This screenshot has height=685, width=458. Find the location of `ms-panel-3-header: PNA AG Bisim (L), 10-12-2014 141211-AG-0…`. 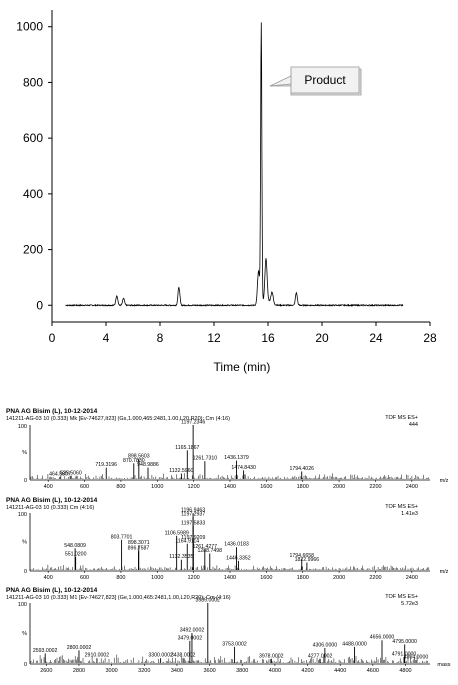

ms-panel-3-header: PNA AG Bisim (L), 10-12-2014 141211-AG-0… is located at coordinates (229, 597).